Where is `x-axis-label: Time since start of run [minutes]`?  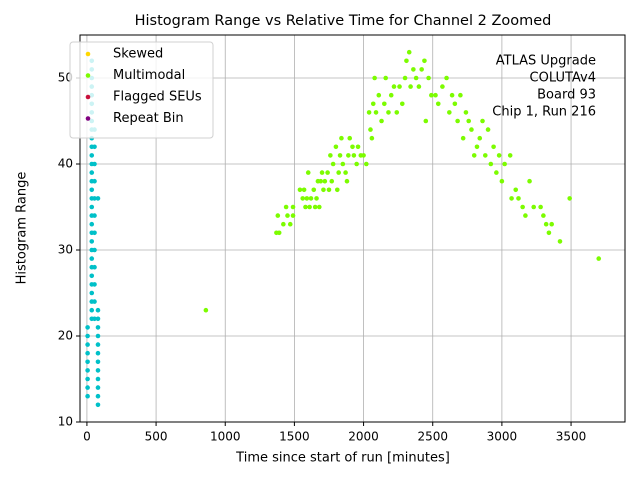
x-axis-label: Time since start of run [minutes] is located at coordinates (342, 458).